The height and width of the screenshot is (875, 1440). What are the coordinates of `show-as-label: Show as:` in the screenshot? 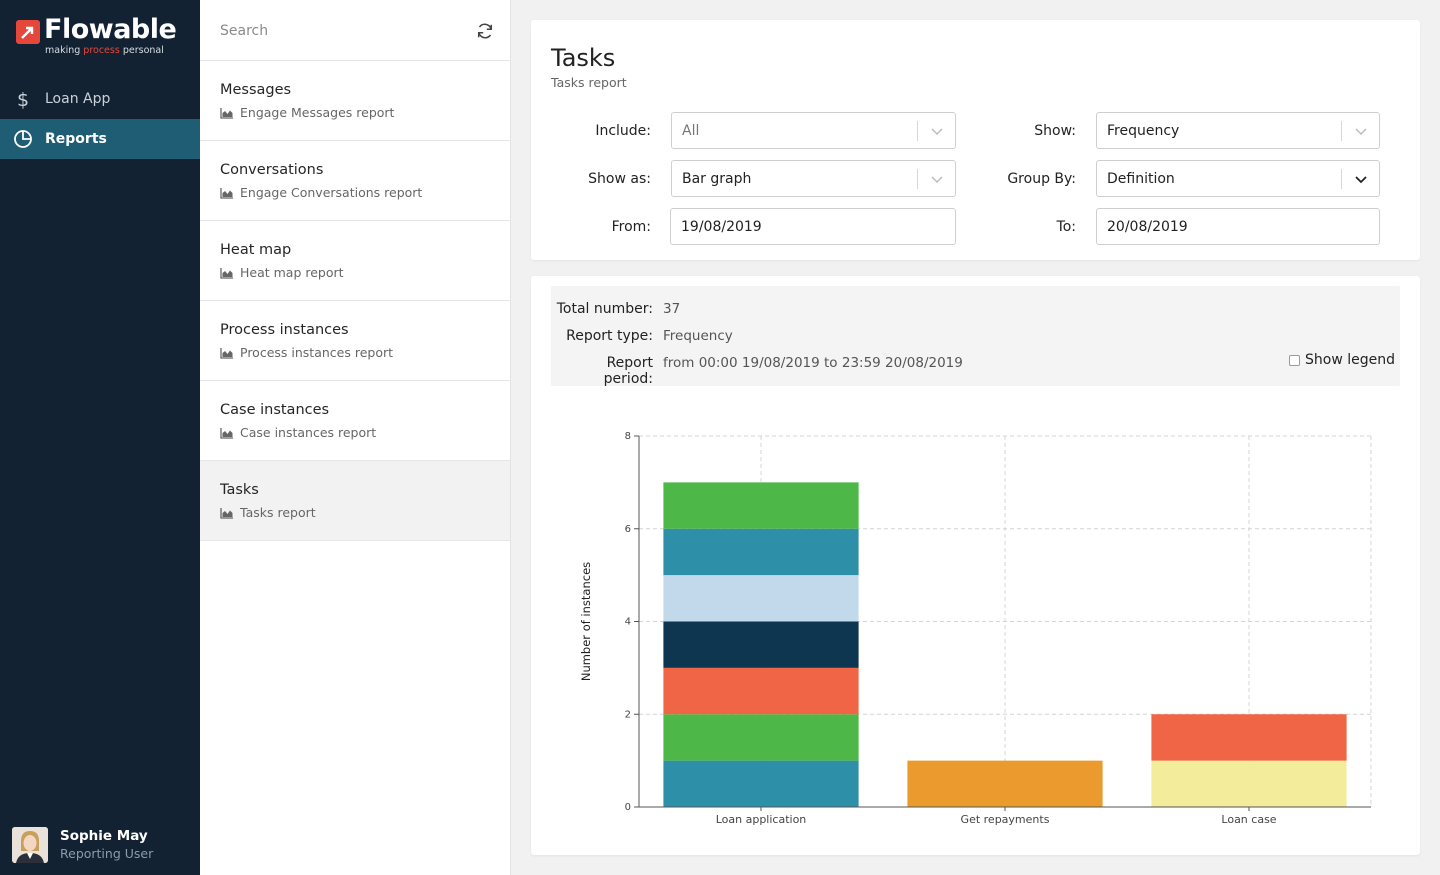 It's located at (619, 179).